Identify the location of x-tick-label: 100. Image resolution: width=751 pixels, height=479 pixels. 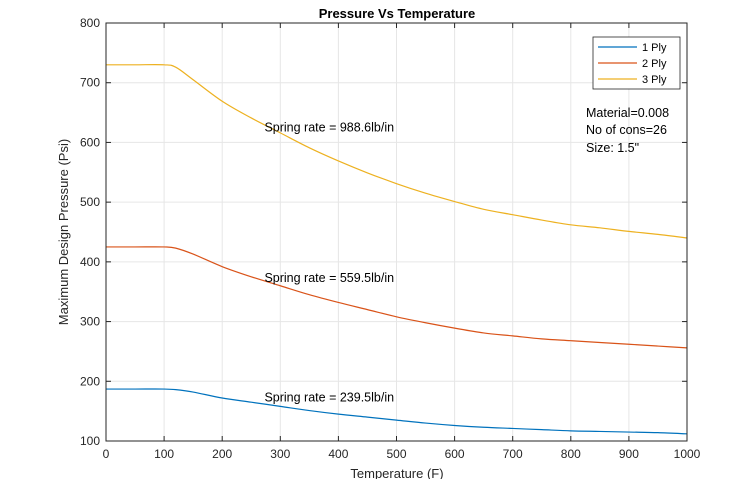
(164, 454).